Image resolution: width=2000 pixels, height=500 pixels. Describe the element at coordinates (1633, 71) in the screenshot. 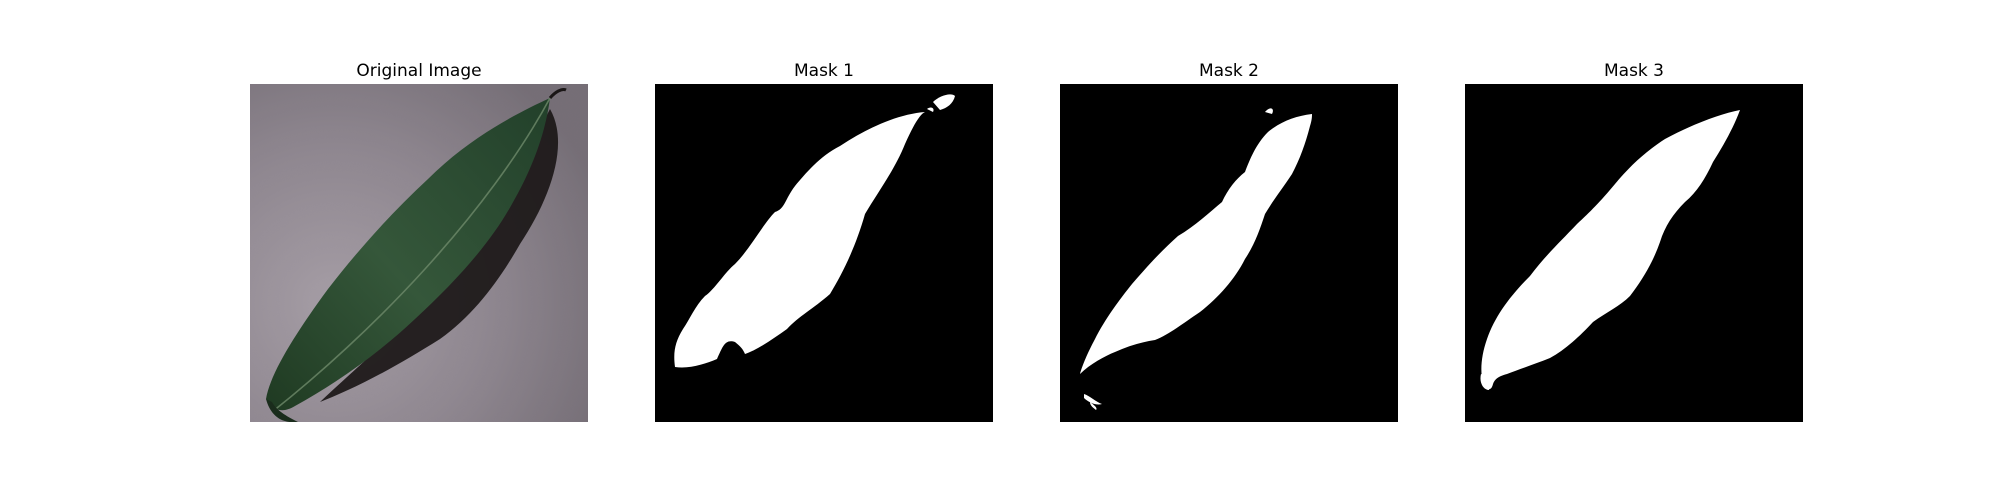

I see `panel-title: Mask 3` at that location.